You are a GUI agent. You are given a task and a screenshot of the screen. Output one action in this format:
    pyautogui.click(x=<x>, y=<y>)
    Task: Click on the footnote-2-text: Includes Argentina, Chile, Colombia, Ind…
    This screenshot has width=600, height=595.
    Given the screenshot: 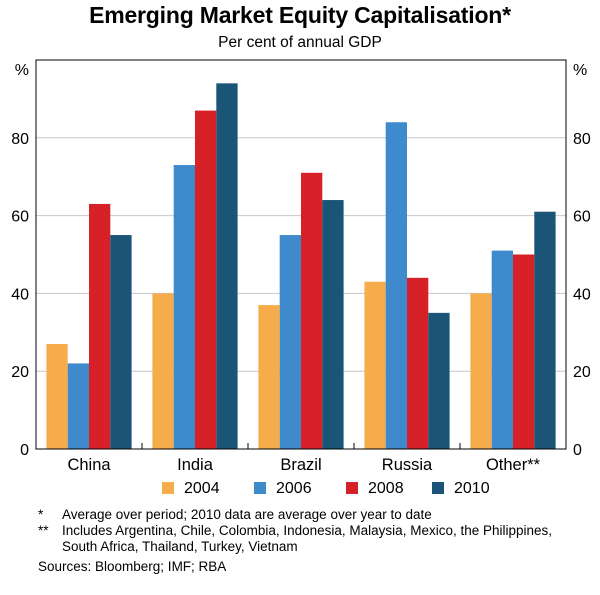 What is the action you would take?
    pyautogui.click(x=307, y=538)
    